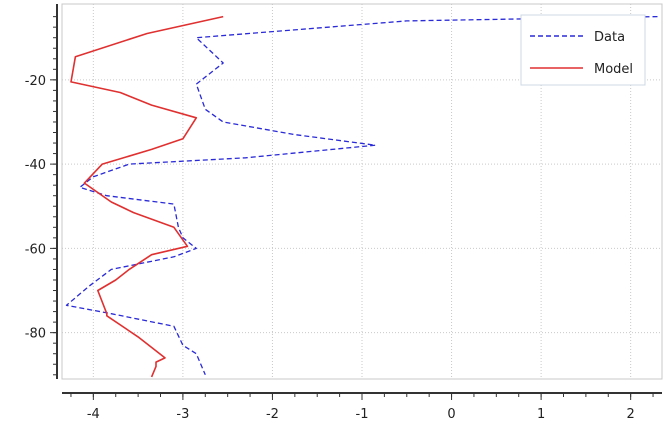 The width and height of the screenshot is (667, 428). Describe the element at coordinates (35, 165) in the screenshot. I see `y-tick-label: -40` at that location.